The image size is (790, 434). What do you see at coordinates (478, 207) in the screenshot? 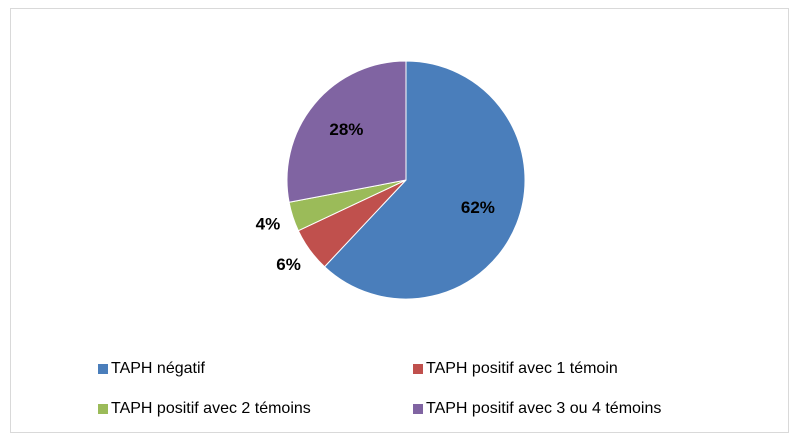
I see `data-label: 62%` at bounding box center [478, 207].